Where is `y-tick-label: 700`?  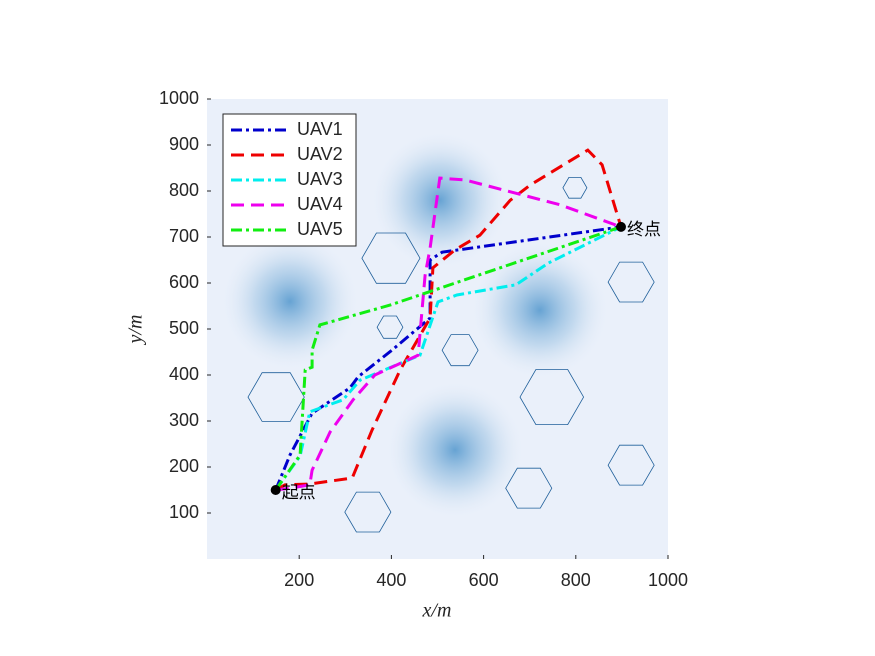 y-tick-label: 700 is located at coordinates (184, 236).